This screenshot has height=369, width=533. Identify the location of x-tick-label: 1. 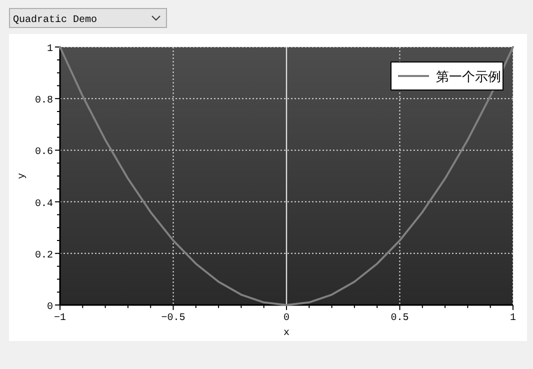
(513, 318).